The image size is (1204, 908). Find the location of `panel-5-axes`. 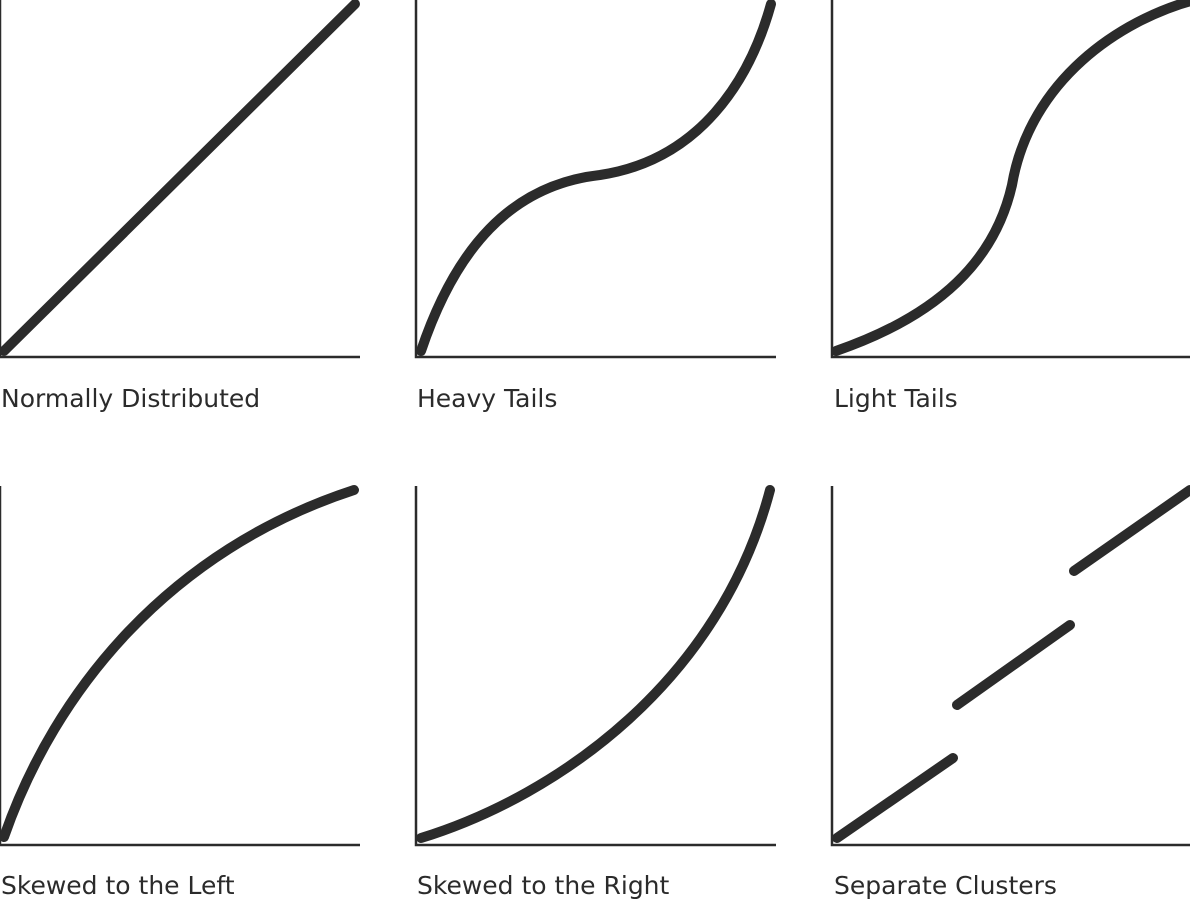

panel-5-axes is located at coordinates (595, 666).